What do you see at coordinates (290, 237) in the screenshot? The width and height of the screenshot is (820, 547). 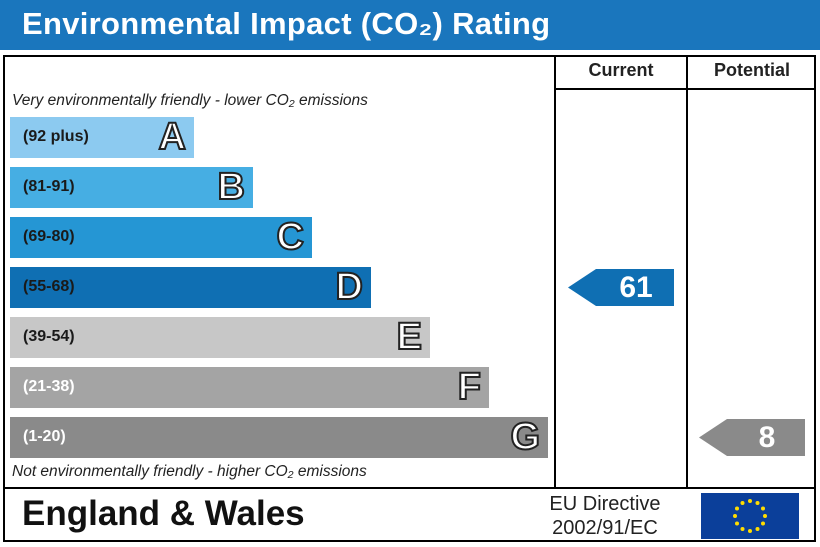 I see `rating-band-letter: C` at bounding box center [290, 237].